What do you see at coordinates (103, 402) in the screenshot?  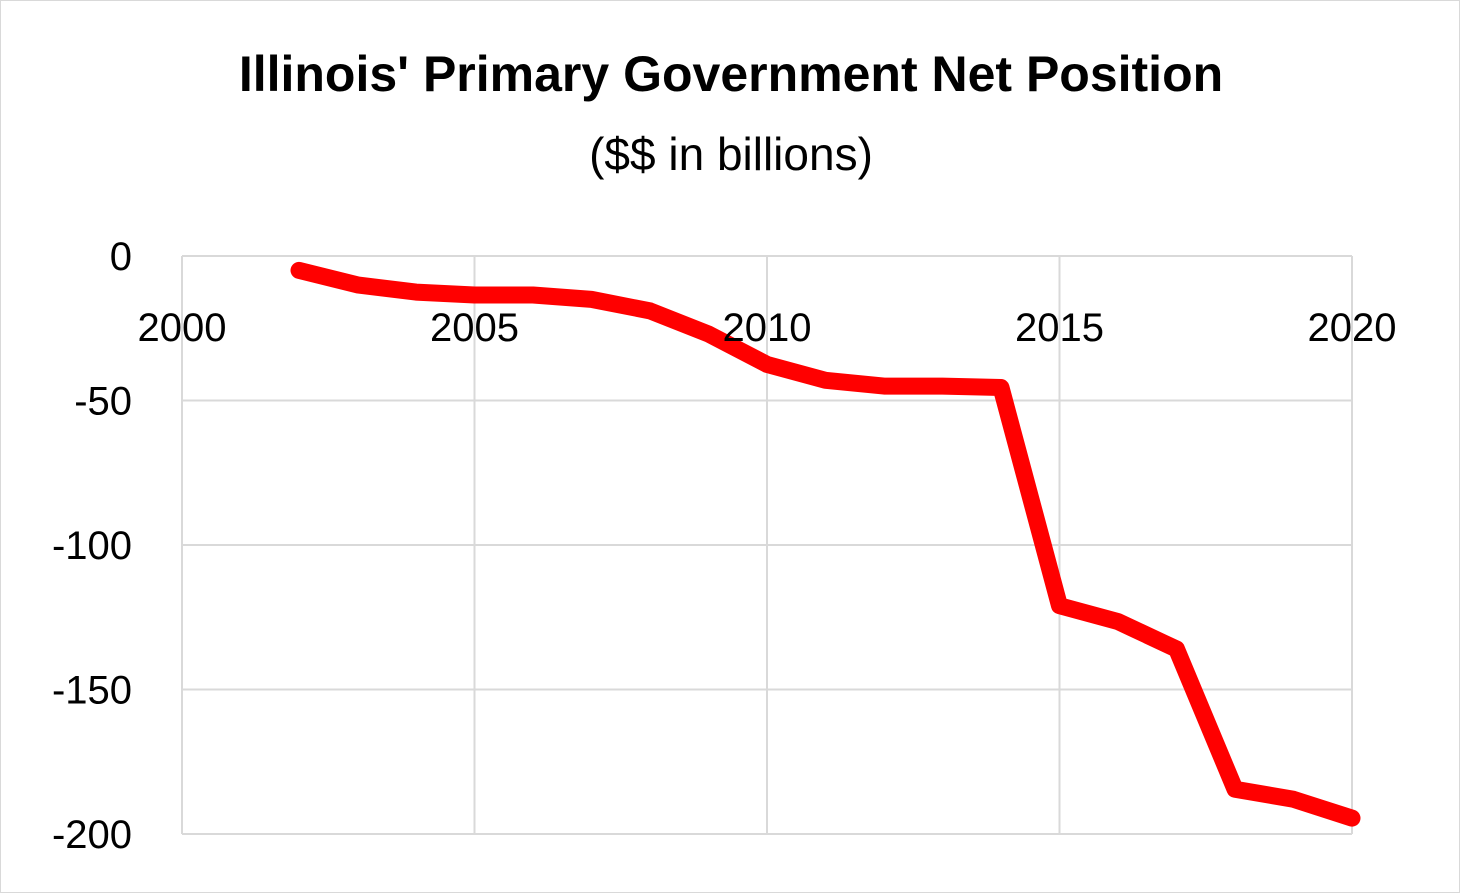 I see `y-tick-label: -50` at bounding box center [103, 402].